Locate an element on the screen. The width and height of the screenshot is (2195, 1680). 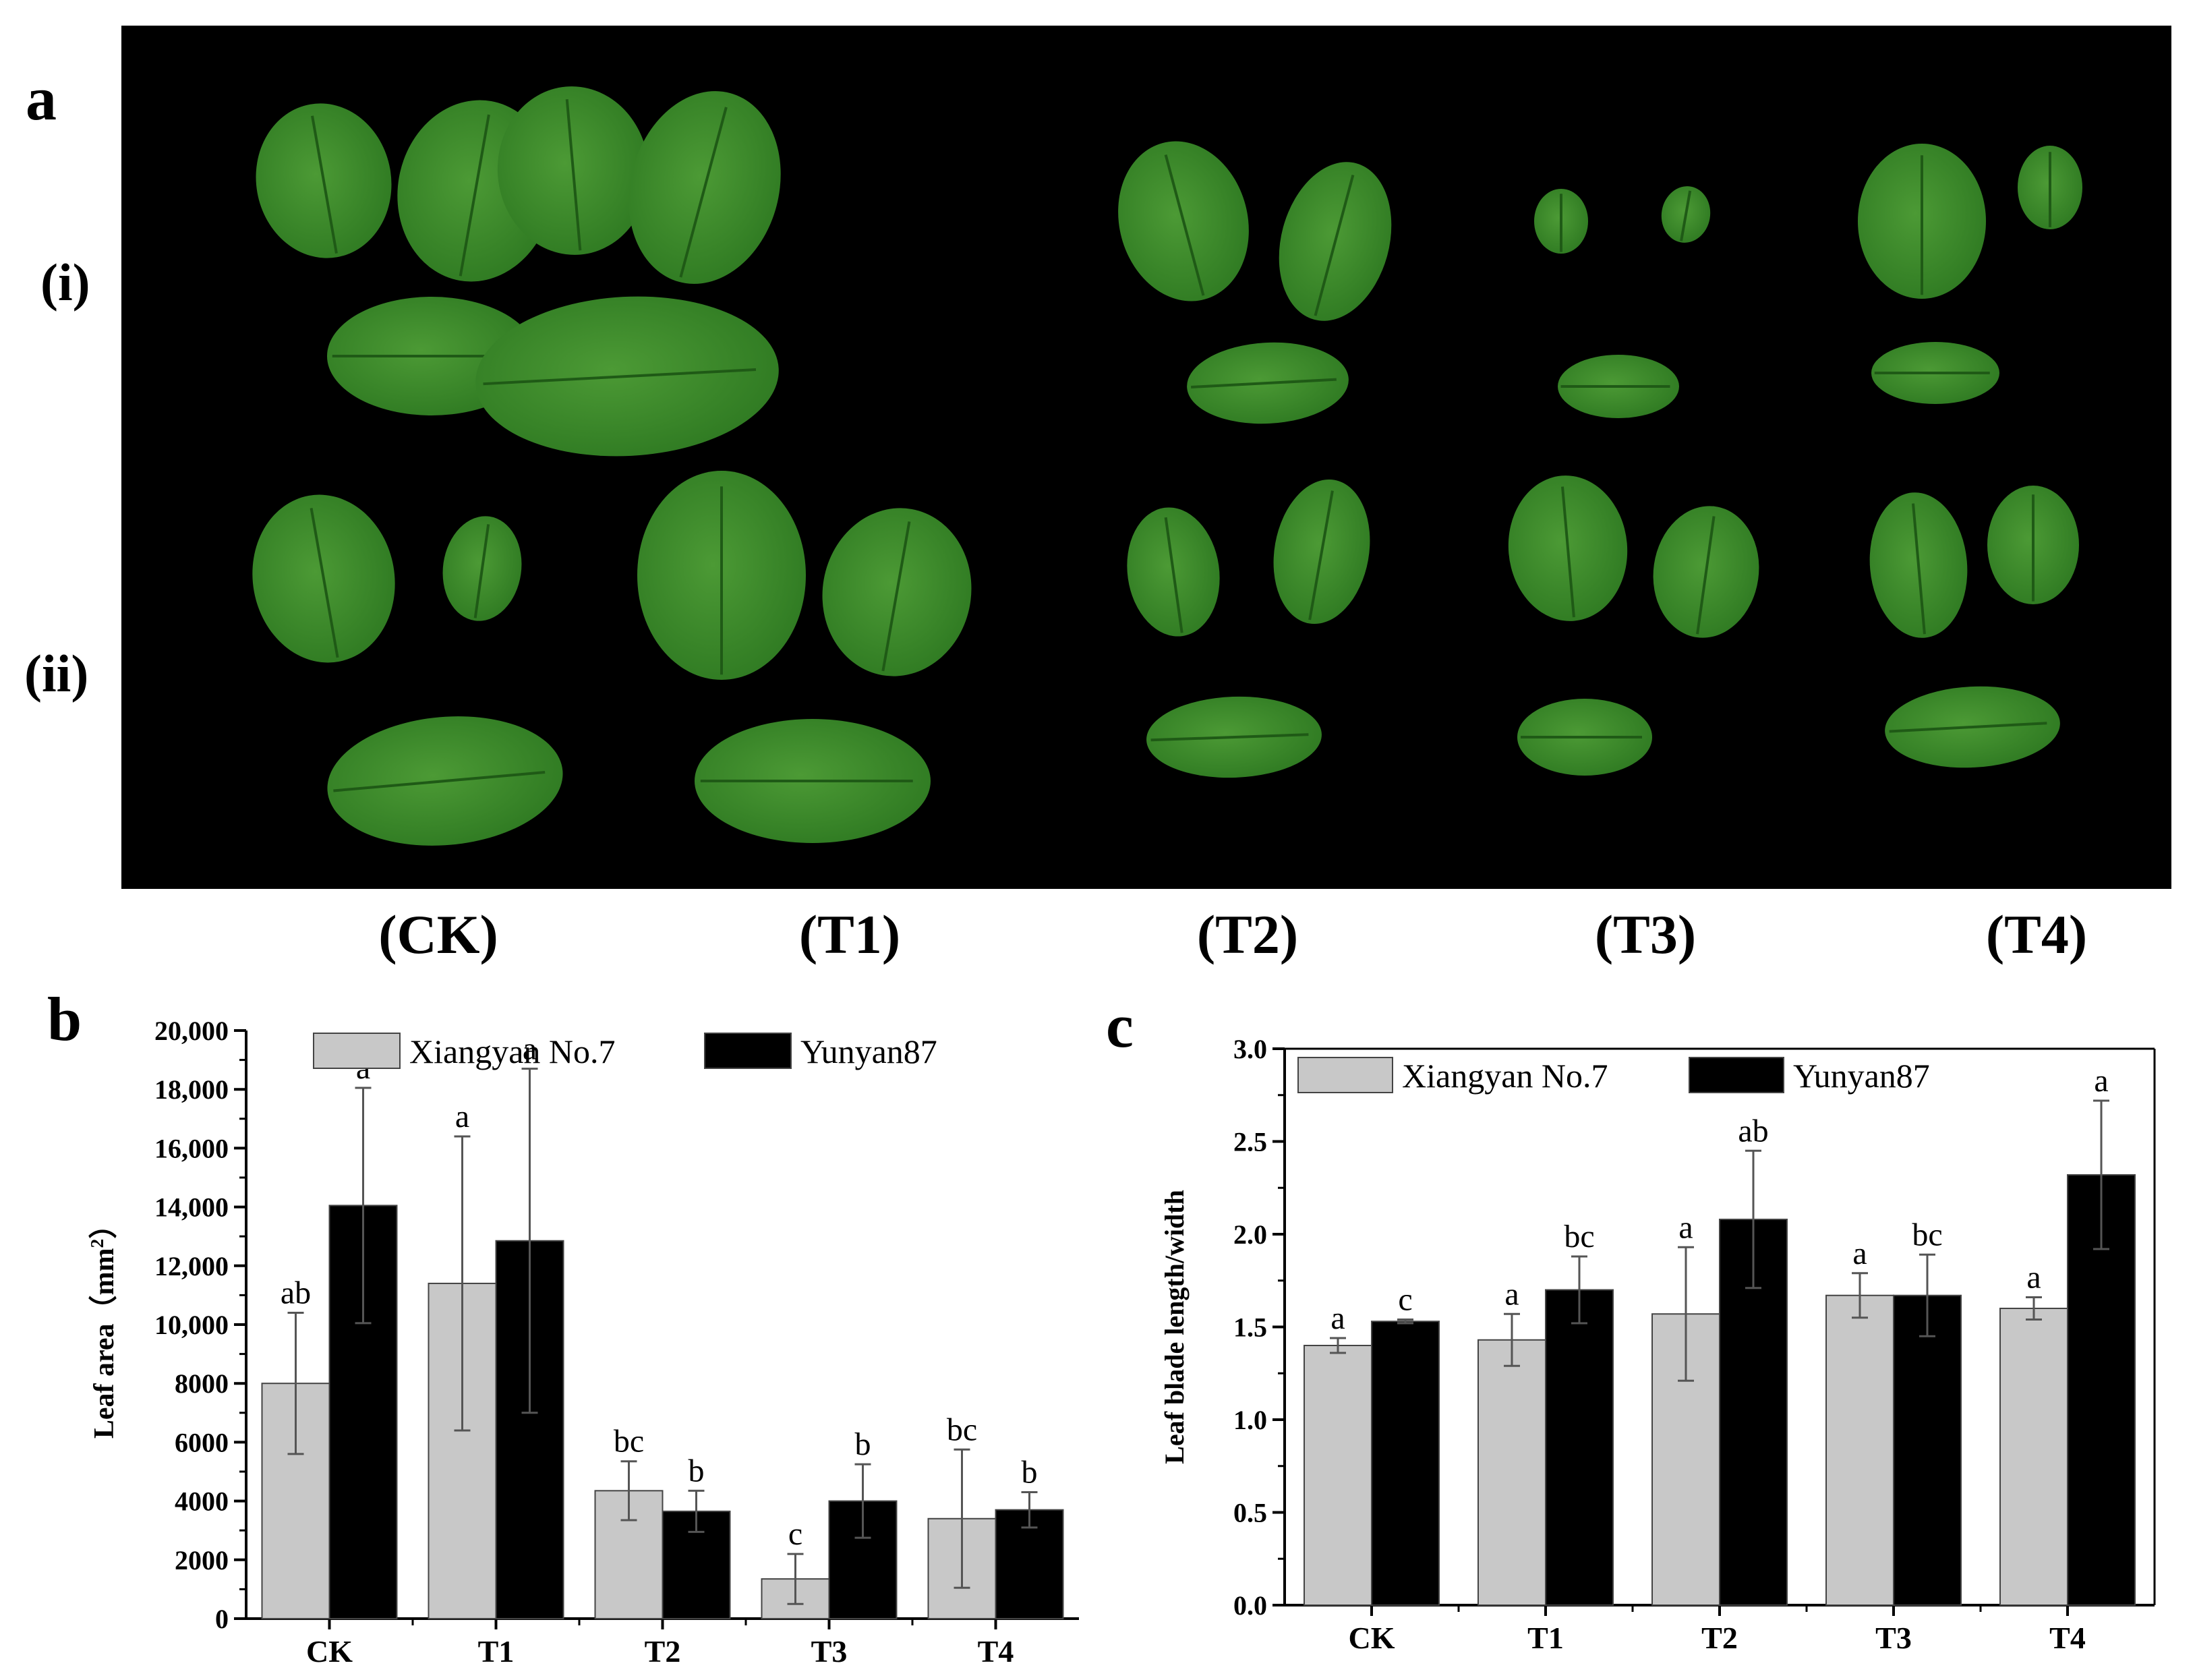
y-tick-label: 2.0 is located at coordinates (1250, 1235).